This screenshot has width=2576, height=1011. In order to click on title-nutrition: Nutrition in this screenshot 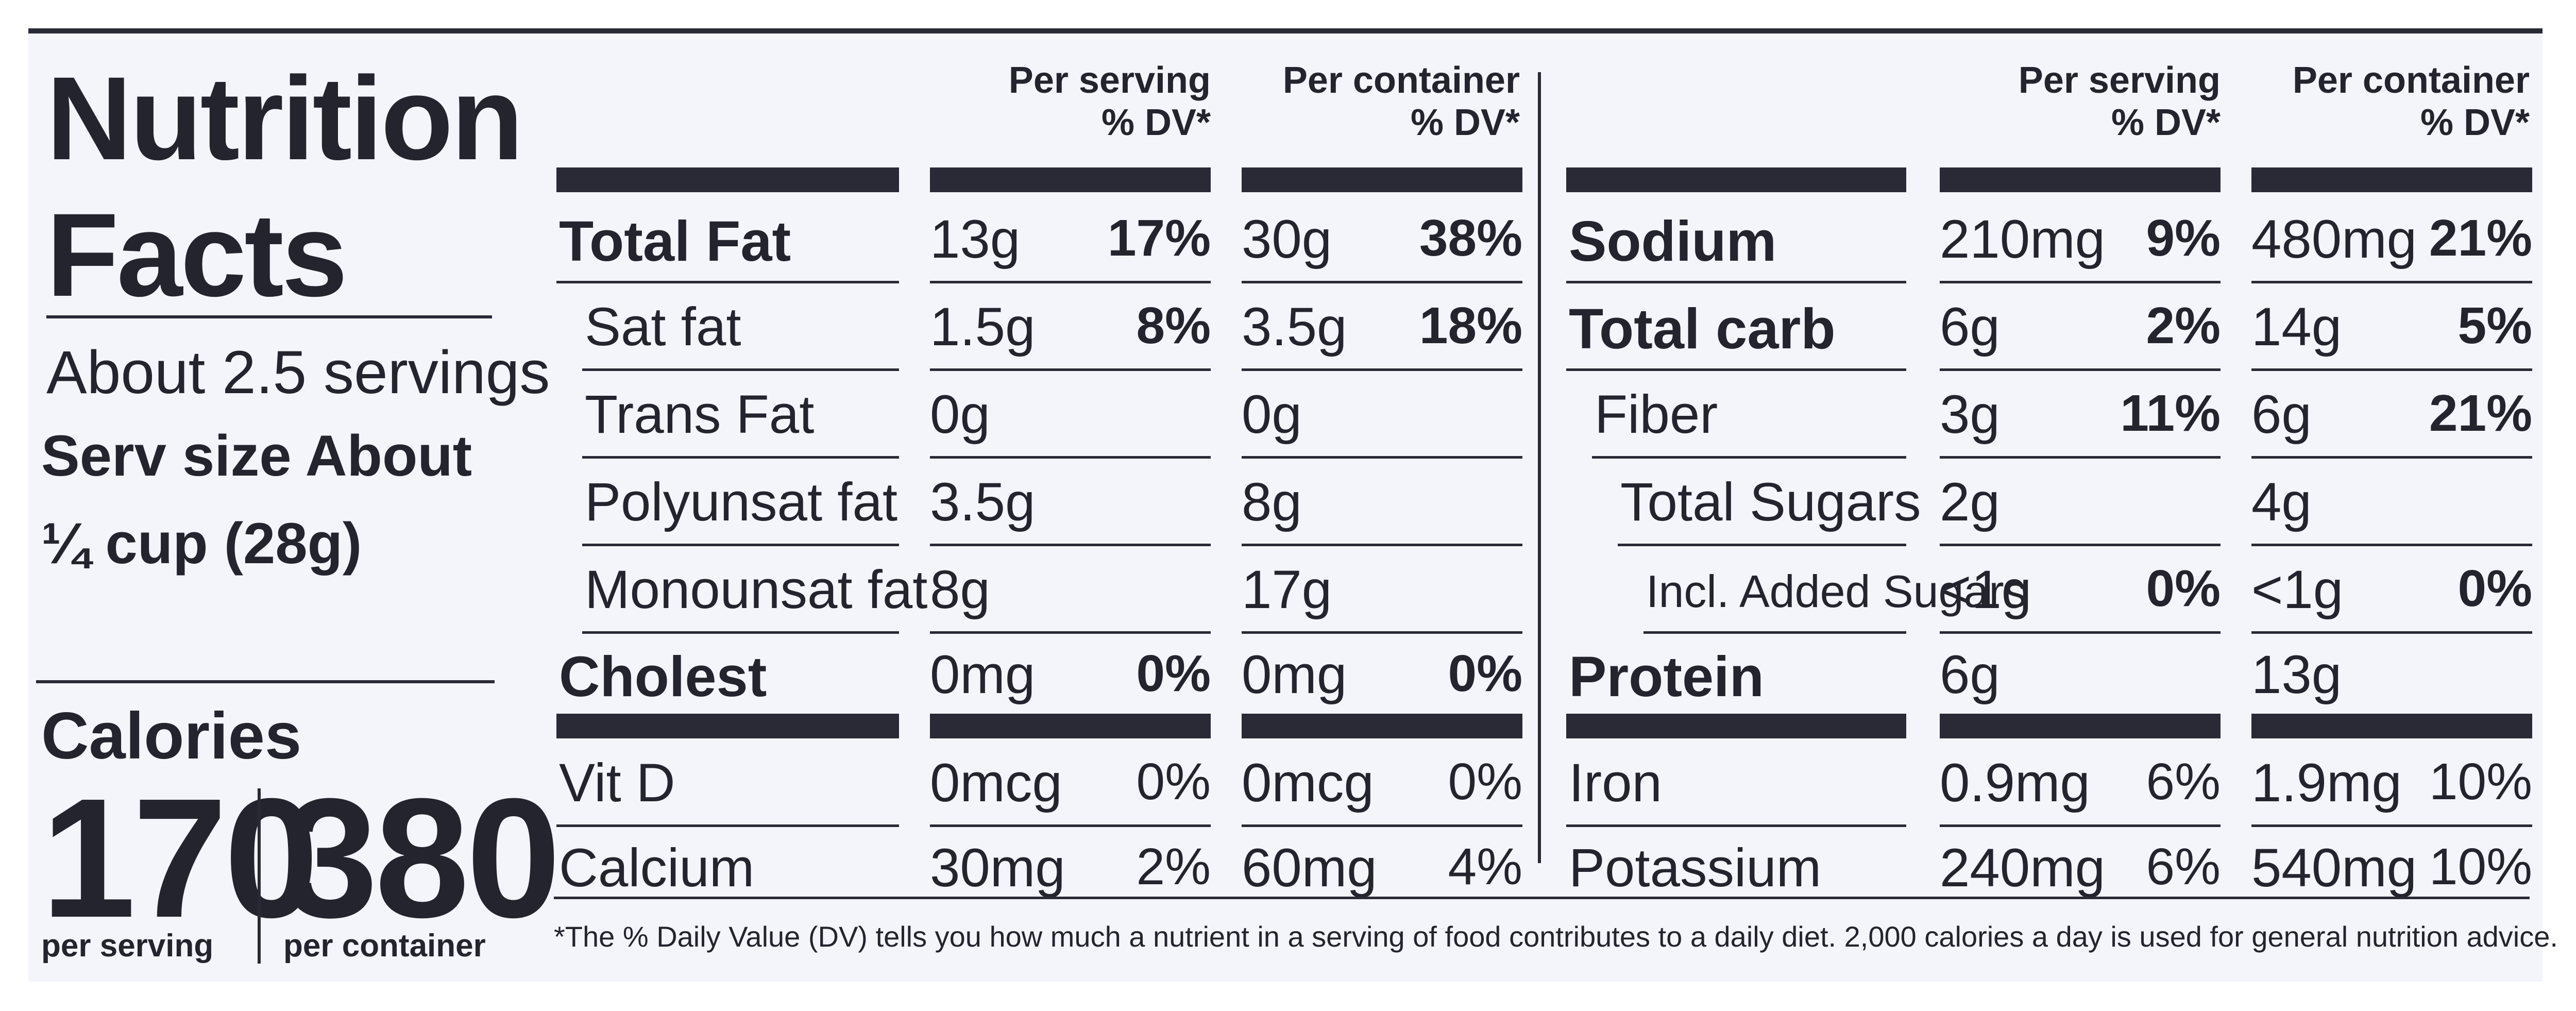, I will do `click(284, 118)`.